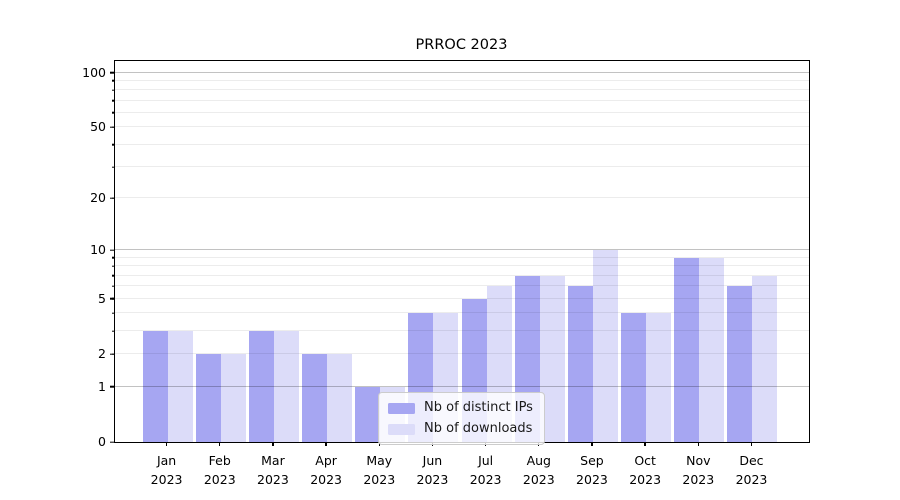 The image size is (900, 500). Describe the element at coordinates (461, 45) in the screenshot. I see `chart-title: PRROC 2023` at that location.